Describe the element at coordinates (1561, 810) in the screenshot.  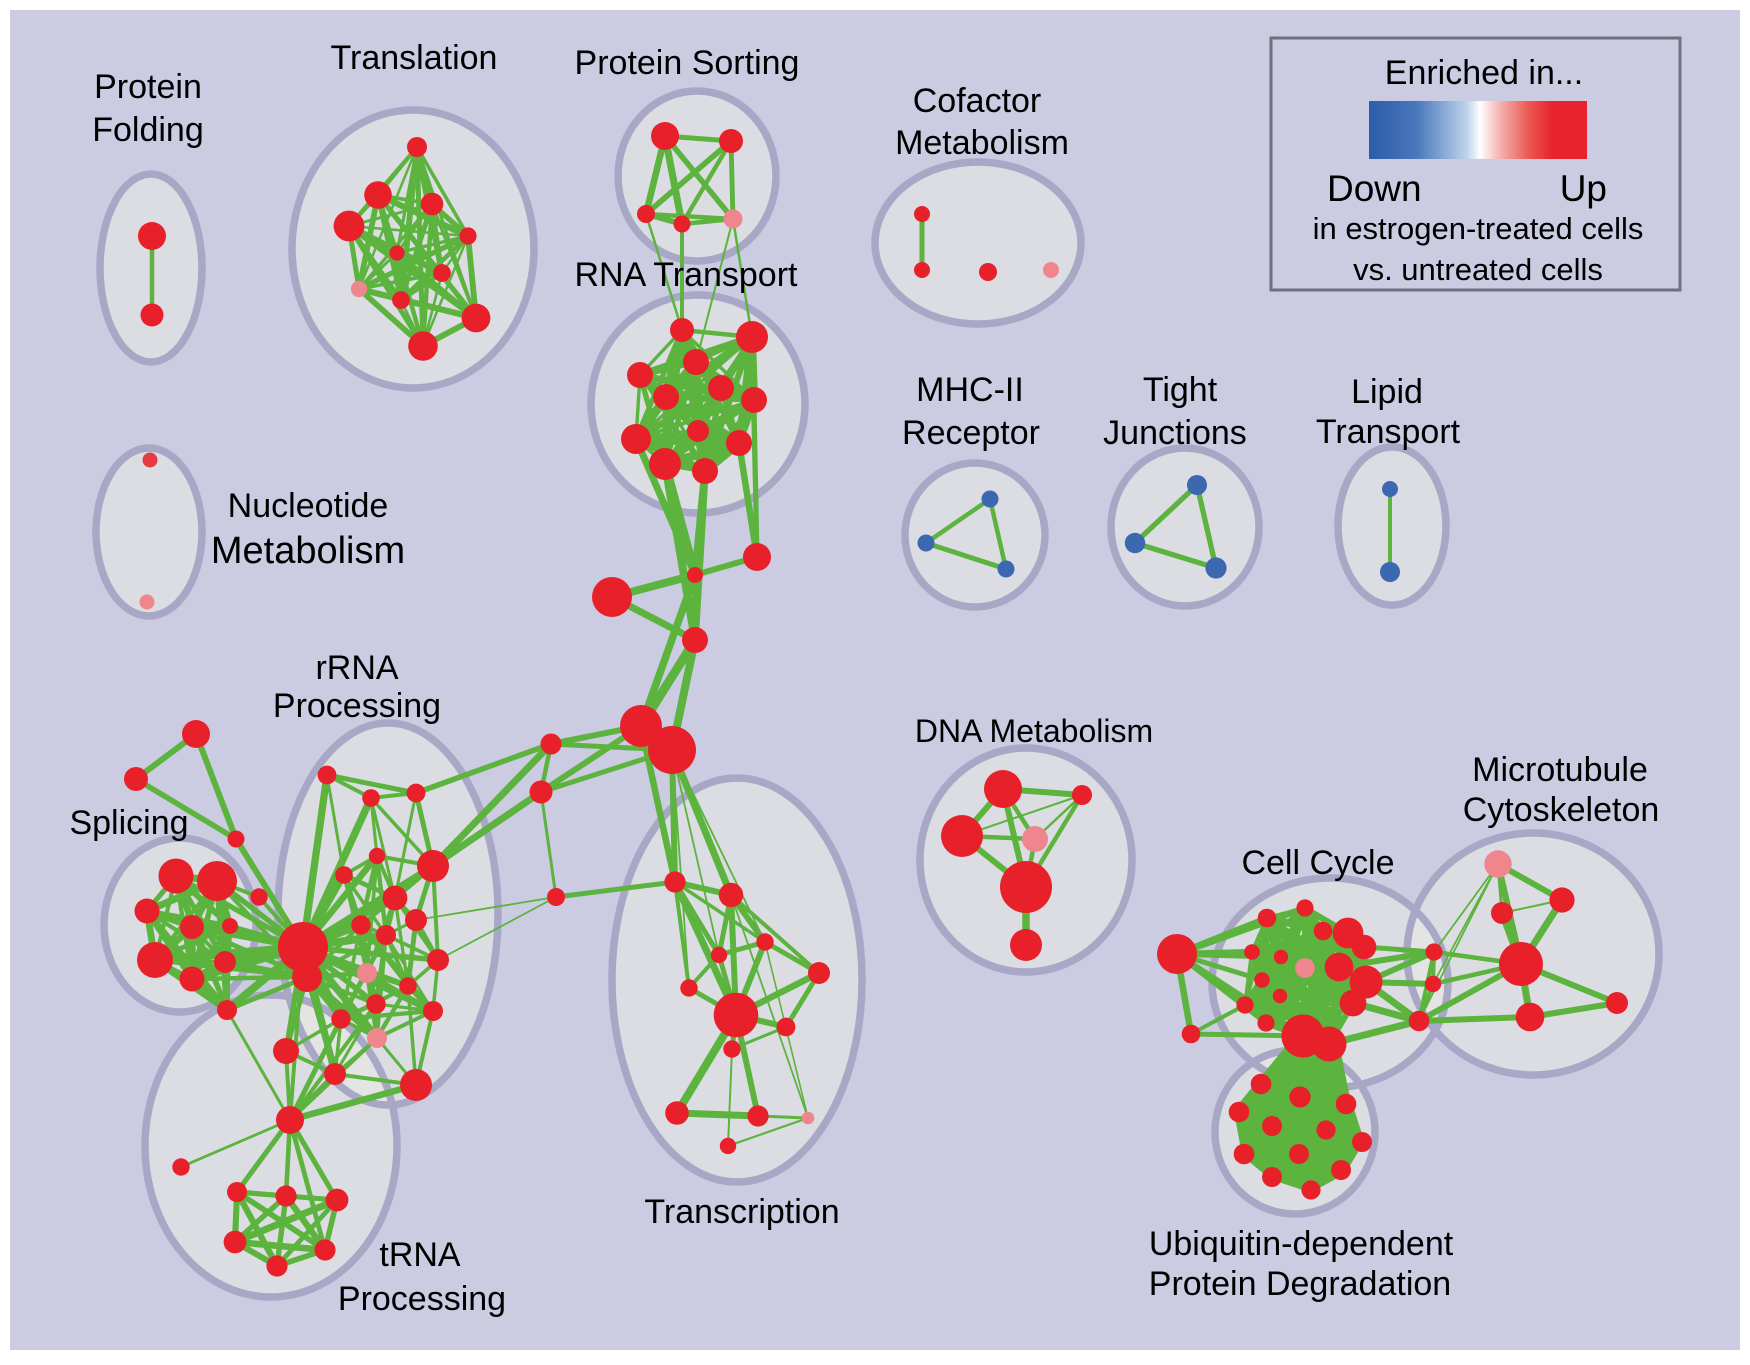
I see `svg-text: Cytoskeleton` at that location.